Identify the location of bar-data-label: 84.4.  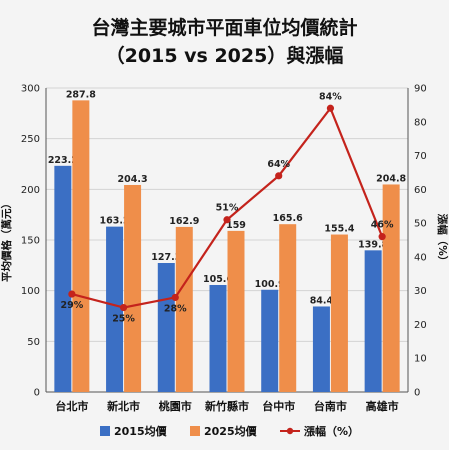
(322, 300).